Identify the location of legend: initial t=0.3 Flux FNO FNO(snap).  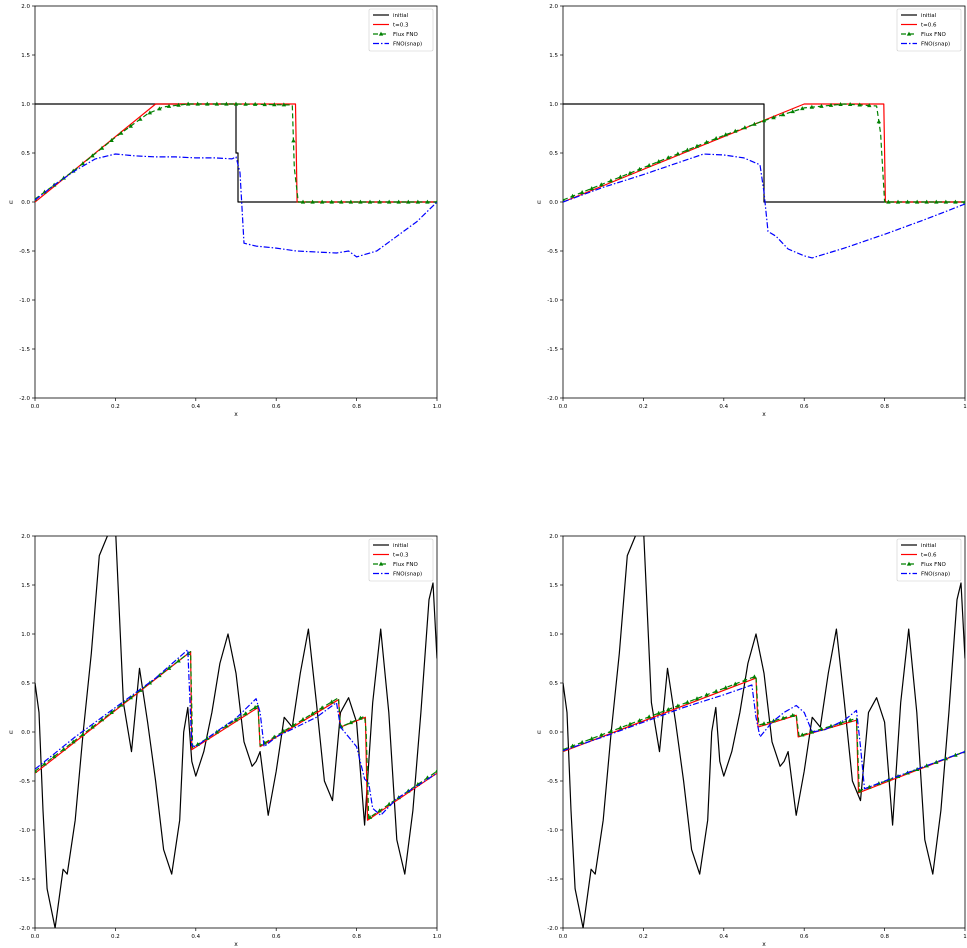
(401, 560).